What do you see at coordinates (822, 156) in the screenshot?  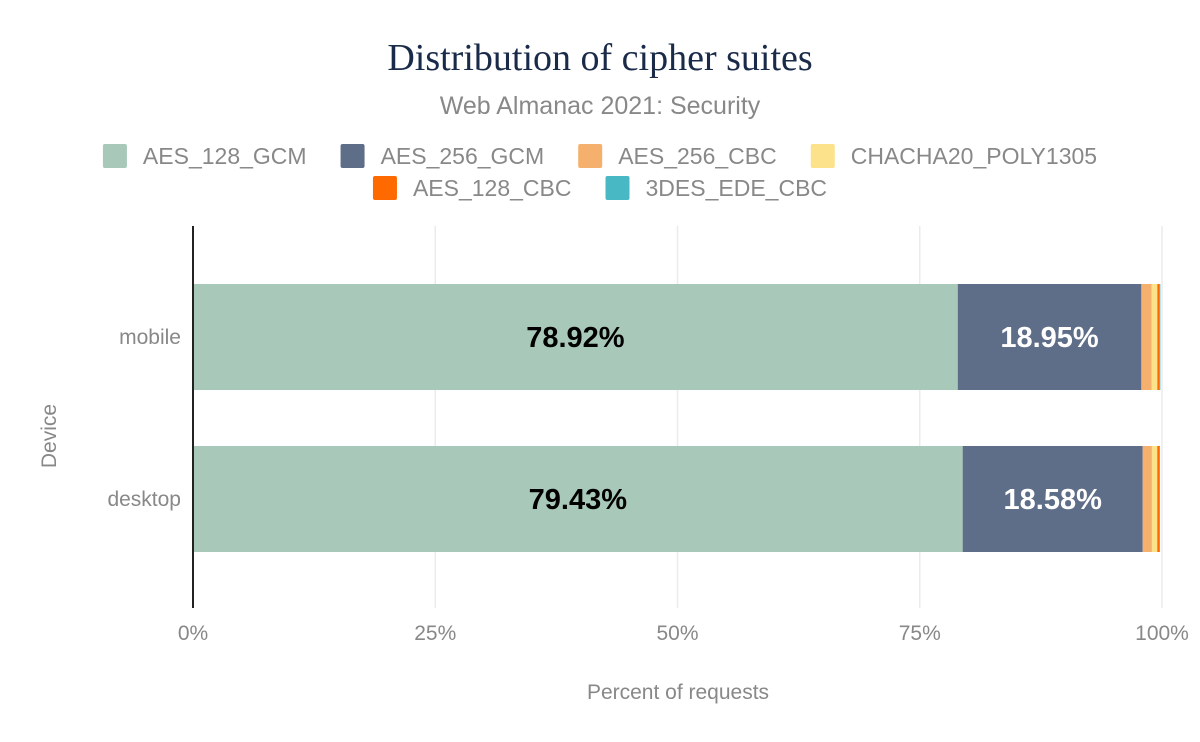 I see `legend-swatch-chacha20-poly1305` at bounding box center [822, 156].